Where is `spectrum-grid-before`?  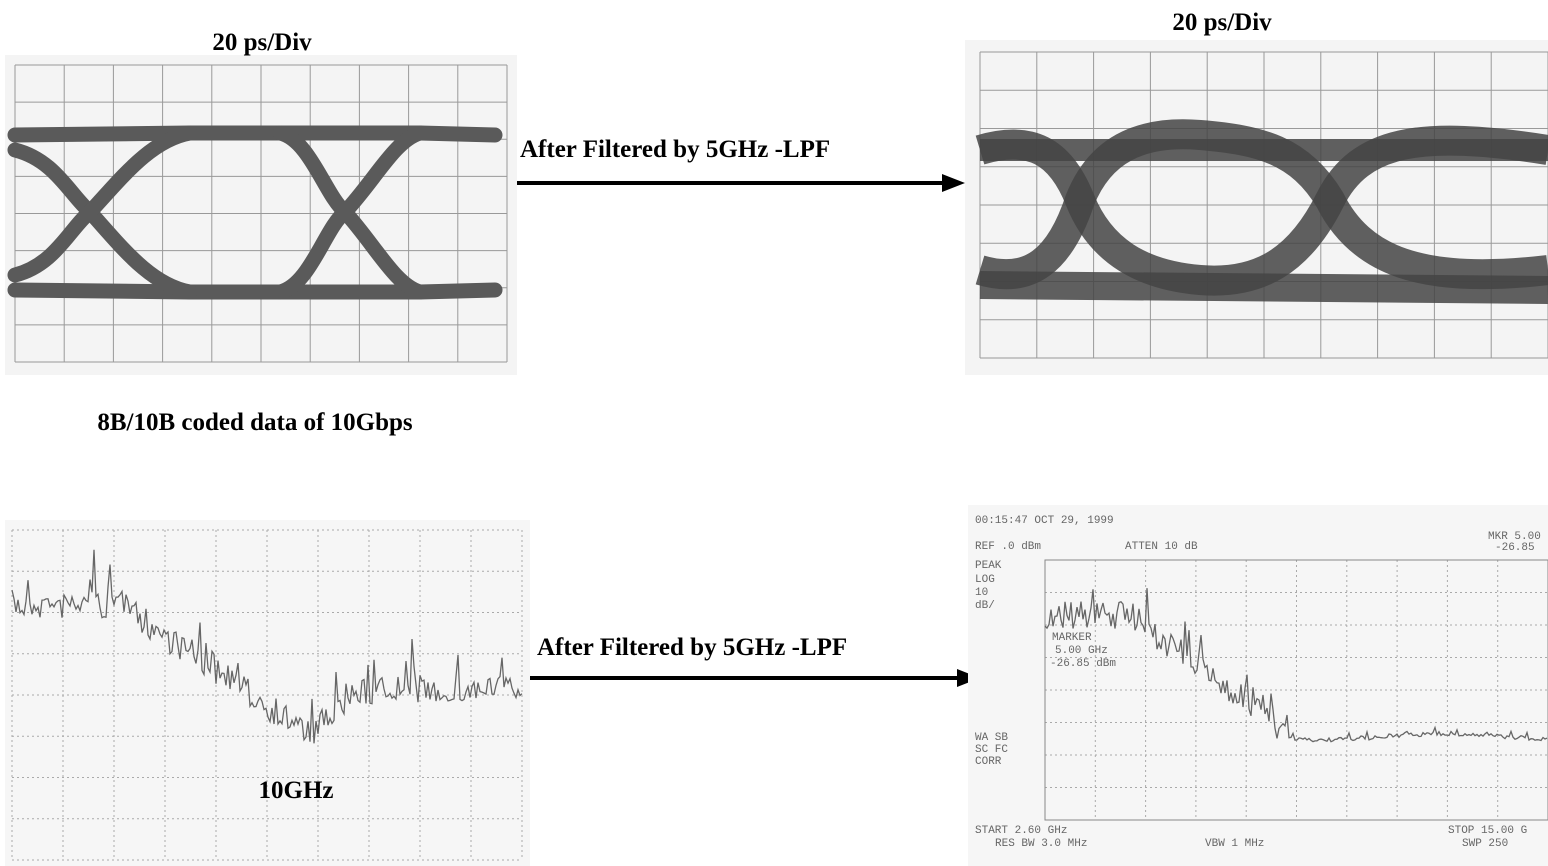
spectrum-grid-before is located at coordinates (267, 695).